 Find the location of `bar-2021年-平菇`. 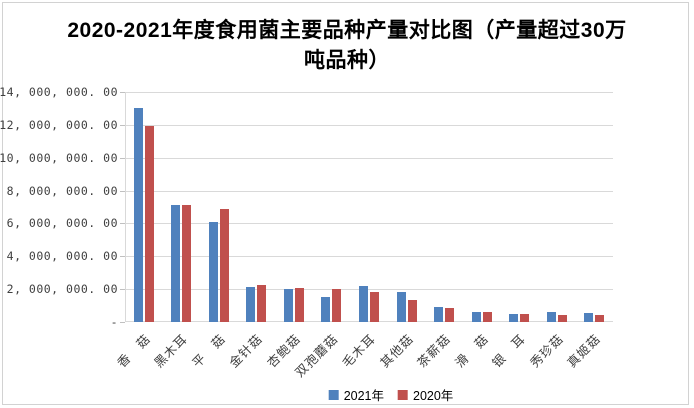

bar-2021年-平菇 is located at coordinates (213, 272).